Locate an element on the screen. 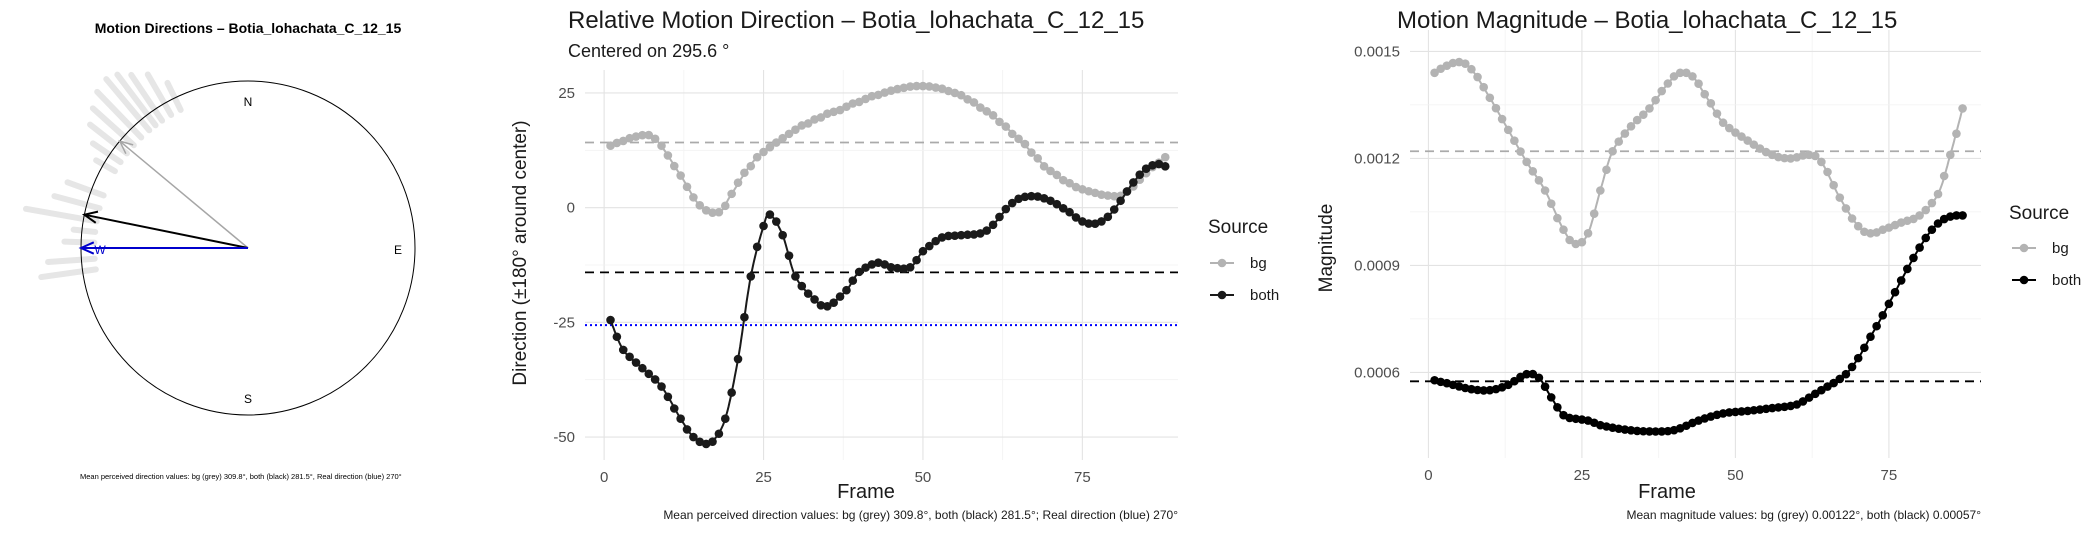  compass-label-e: E is located at coordinates (398, 250).